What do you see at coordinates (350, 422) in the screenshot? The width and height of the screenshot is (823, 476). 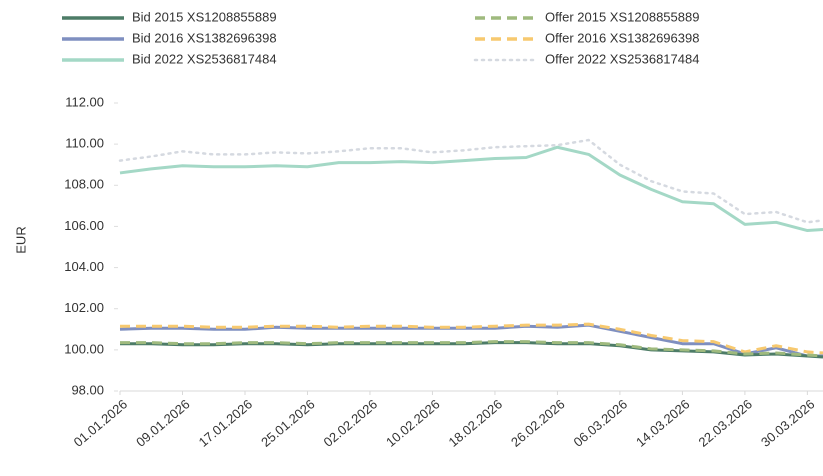 I see `x-tick-label: 02.02.2026` at bounding box center [350, 422].